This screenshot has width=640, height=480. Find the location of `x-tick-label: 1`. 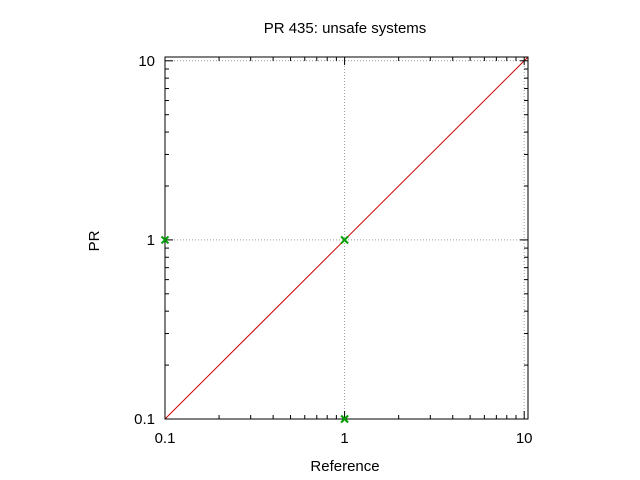

x-tick-label: 1 is located at coordinates (344, 438).